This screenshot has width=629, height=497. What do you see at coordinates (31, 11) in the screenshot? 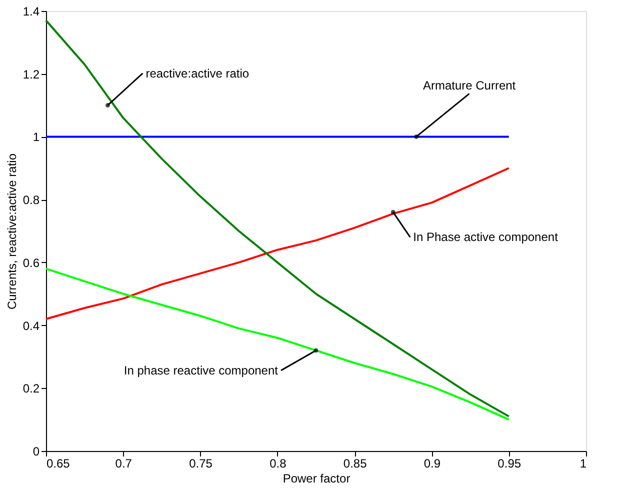
I see `y-tick-label: 1.4` at bounding box center [31, 11].